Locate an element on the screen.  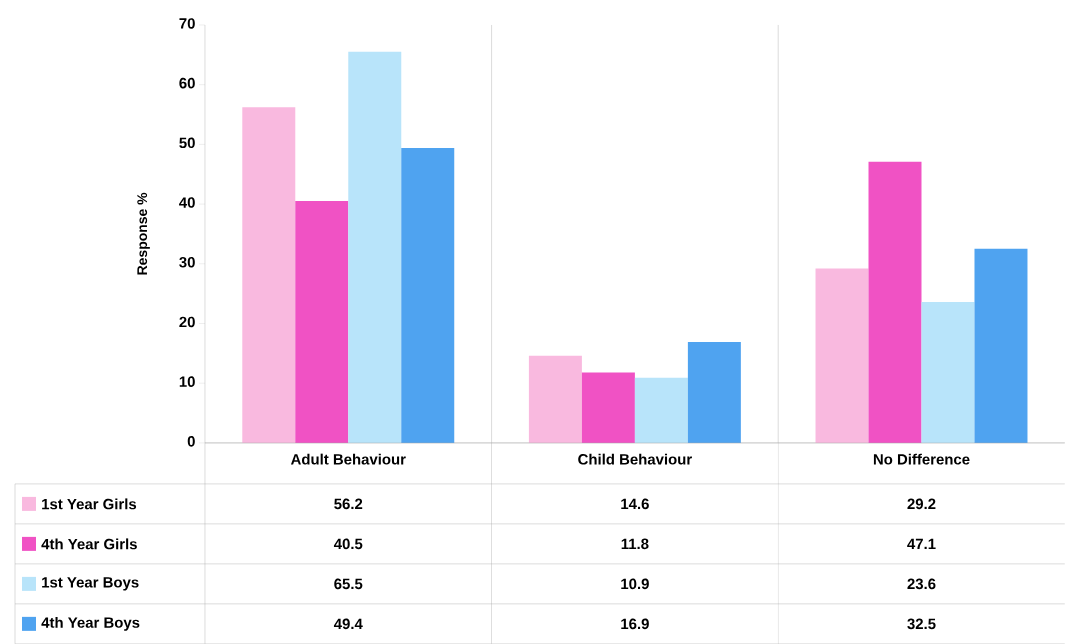
legend-label: 4th Year Girls is located at coordinates (89, 544).